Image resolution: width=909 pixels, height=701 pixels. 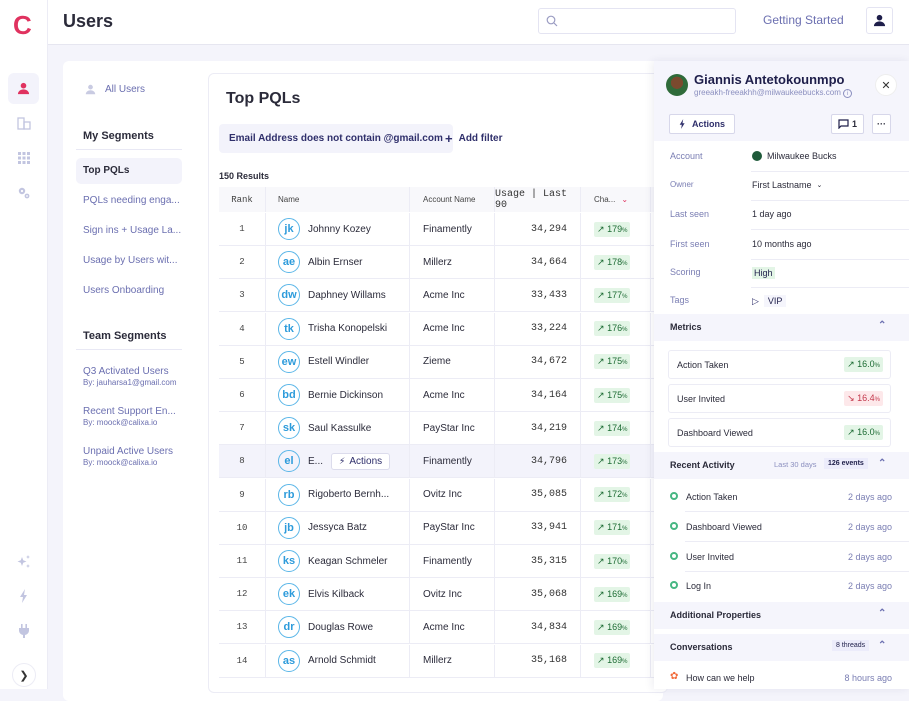 What do you see at coordinates (443, 362) in the screenshot?
I see `table-row: 5 ew Estell Windler Zieme 34,672 ↗ 175%` at bounding box center [443, 362].